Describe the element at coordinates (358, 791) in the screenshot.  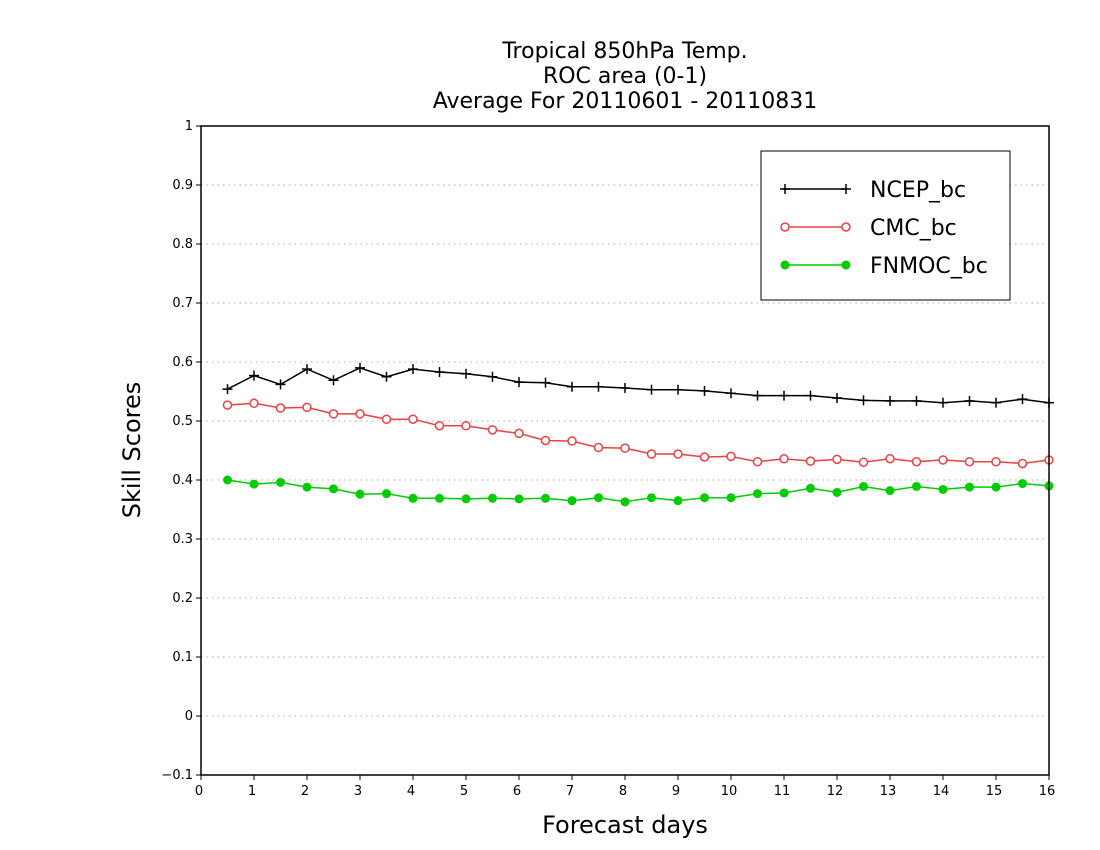
I see `x-tick-label: 3` at that location.